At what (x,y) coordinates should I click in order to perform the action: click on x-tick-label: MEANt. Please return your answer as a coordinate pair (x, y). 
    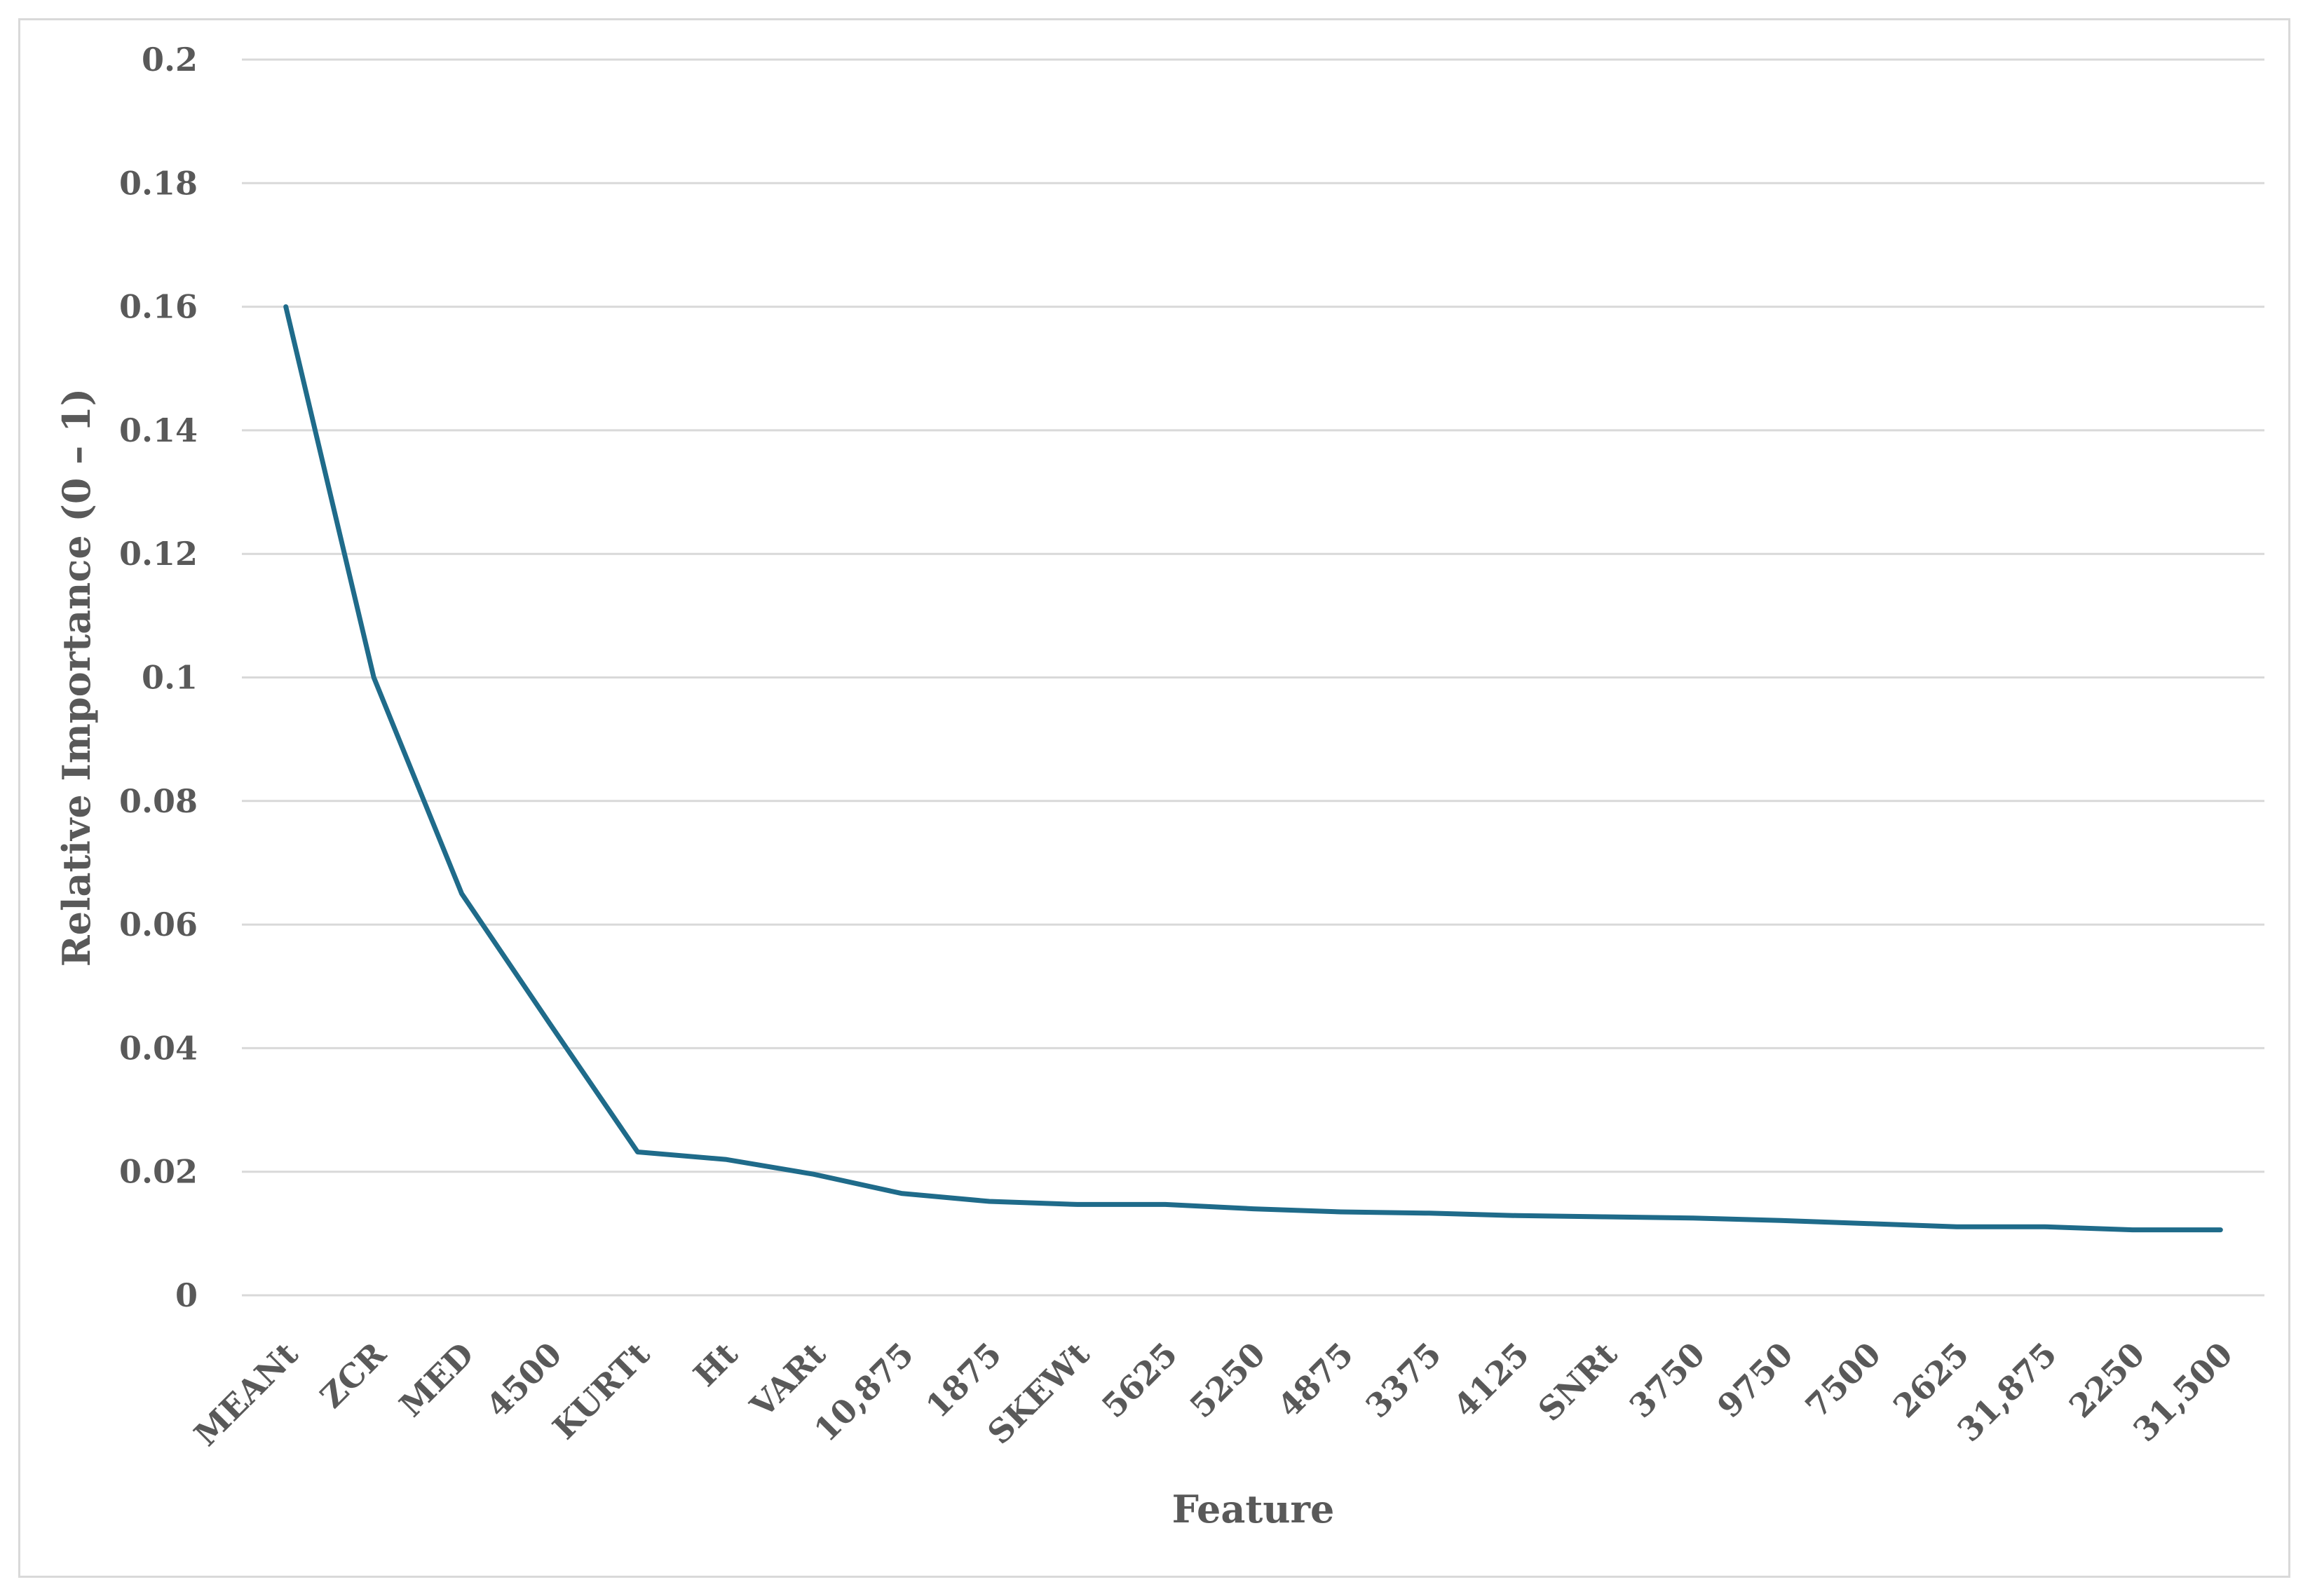
    Looking at the image, I should click on (246, 1395).